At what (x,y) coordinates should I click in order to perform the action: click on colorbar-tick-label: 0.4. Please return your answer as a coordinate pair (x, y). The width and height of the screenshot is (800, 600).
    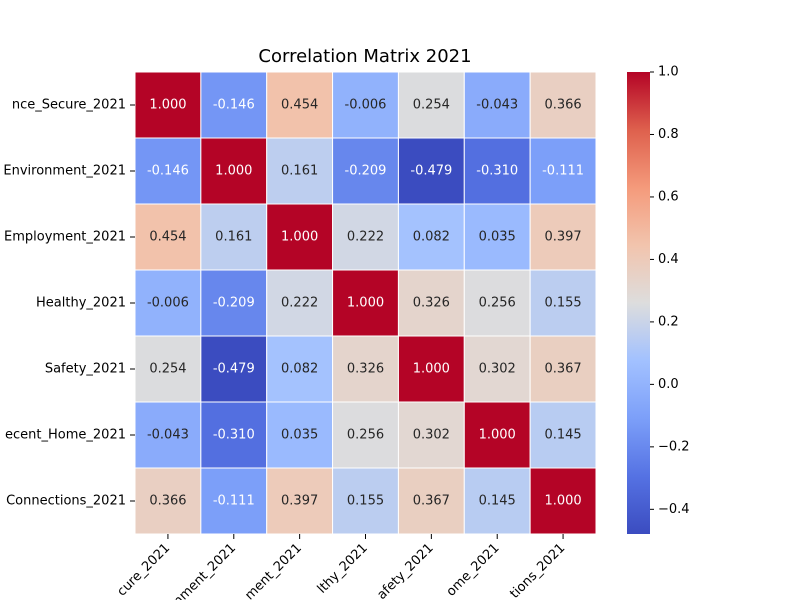
    Looking at the image, I should click on (668, 259).